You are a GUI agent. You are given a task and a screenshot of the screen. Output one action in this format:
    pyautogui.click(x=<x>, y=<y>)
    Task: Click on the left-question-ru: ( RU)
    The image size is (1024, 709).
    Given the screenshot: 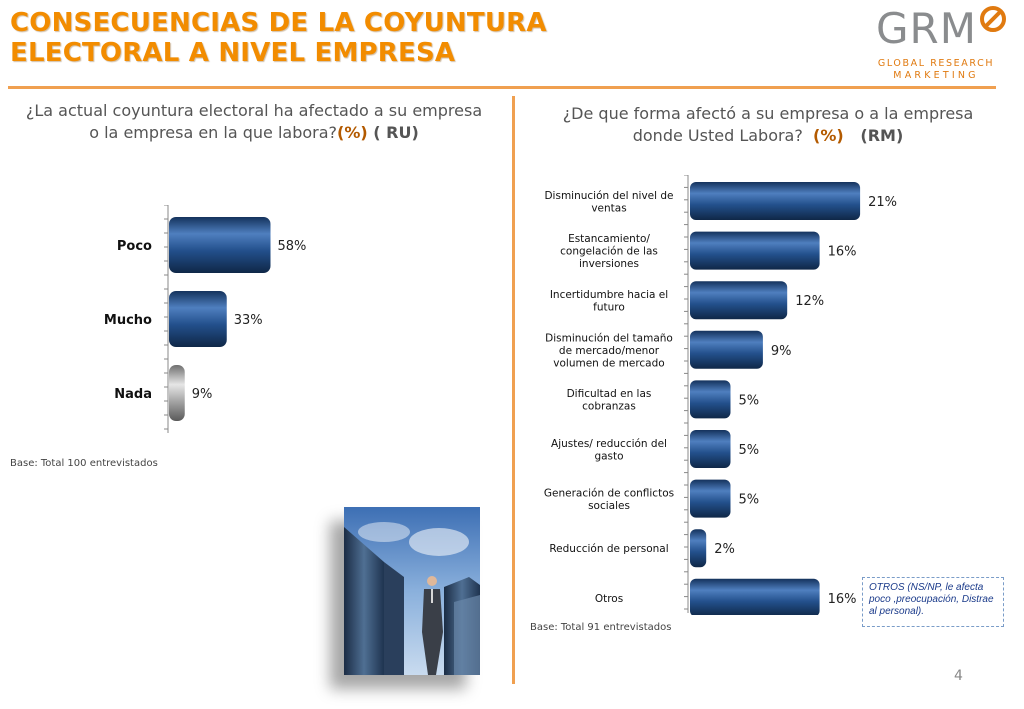 What is the action you would take?
    pyautogui.click(x=393, y=132)
    